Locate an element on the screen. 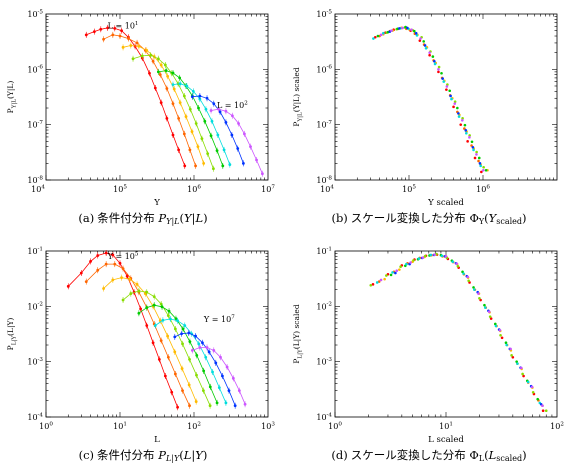  y-tick-label-a: 10⁻⁷ is located at coordinates (35, 125).